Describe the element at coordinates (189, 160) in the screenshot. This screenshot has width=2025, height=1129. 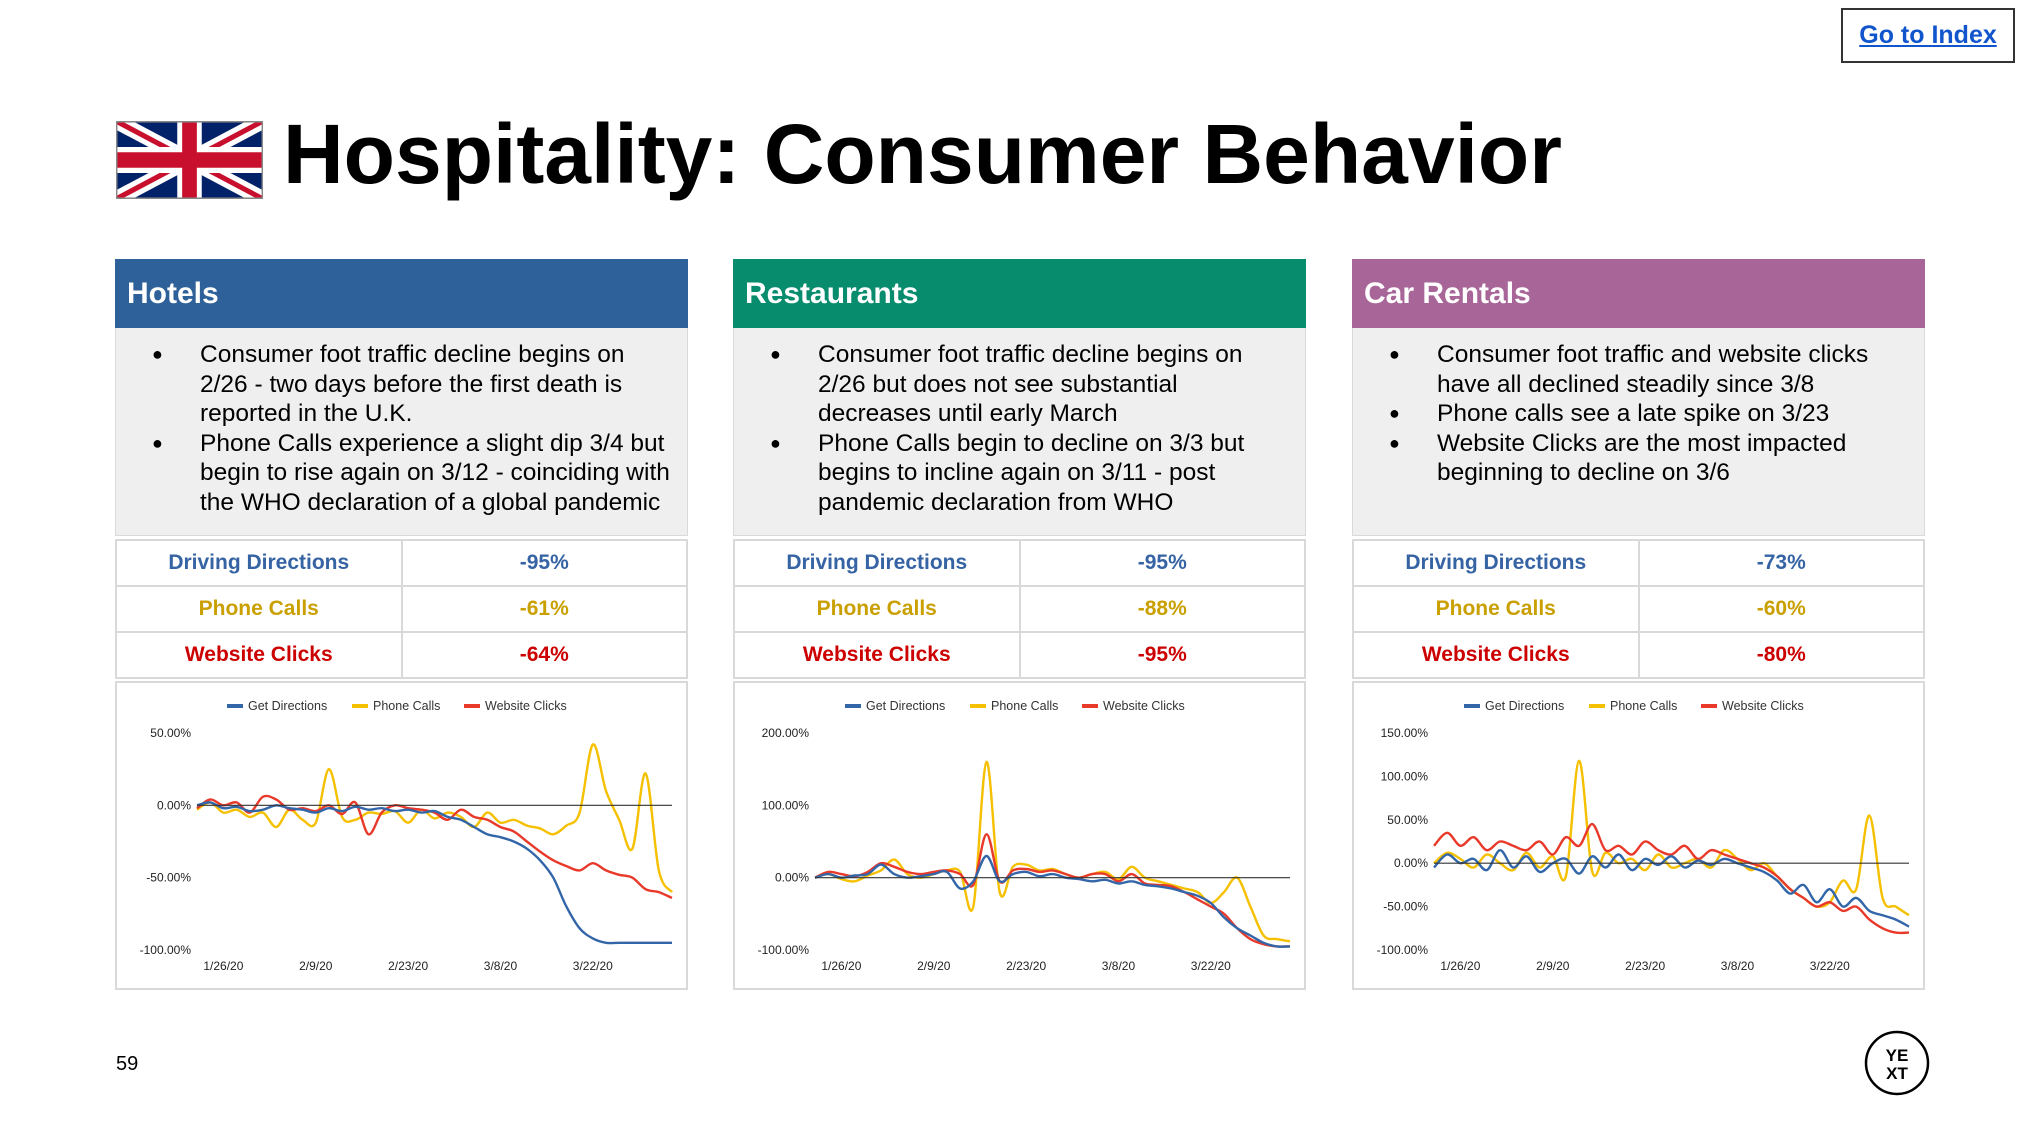
I see `uk-flag-icon` at that location.